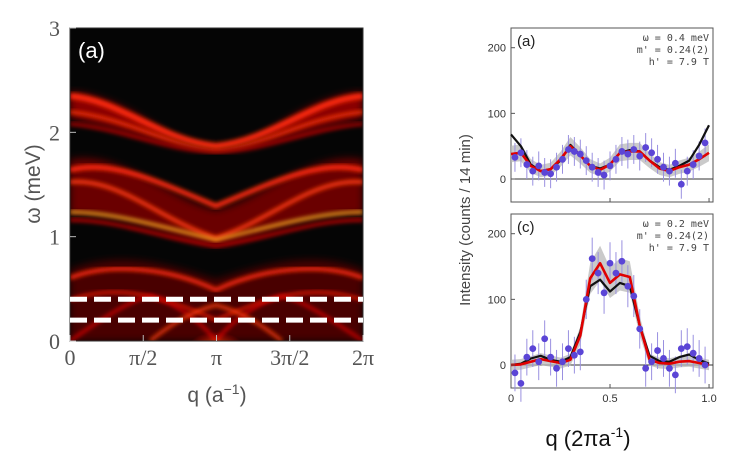 Image resolution: width=748 pixels, height=475 pixels. Describe the element at coordinates (232, 389) in the screenshot. I see `heatmap-x-label-sup: −1` at that location.